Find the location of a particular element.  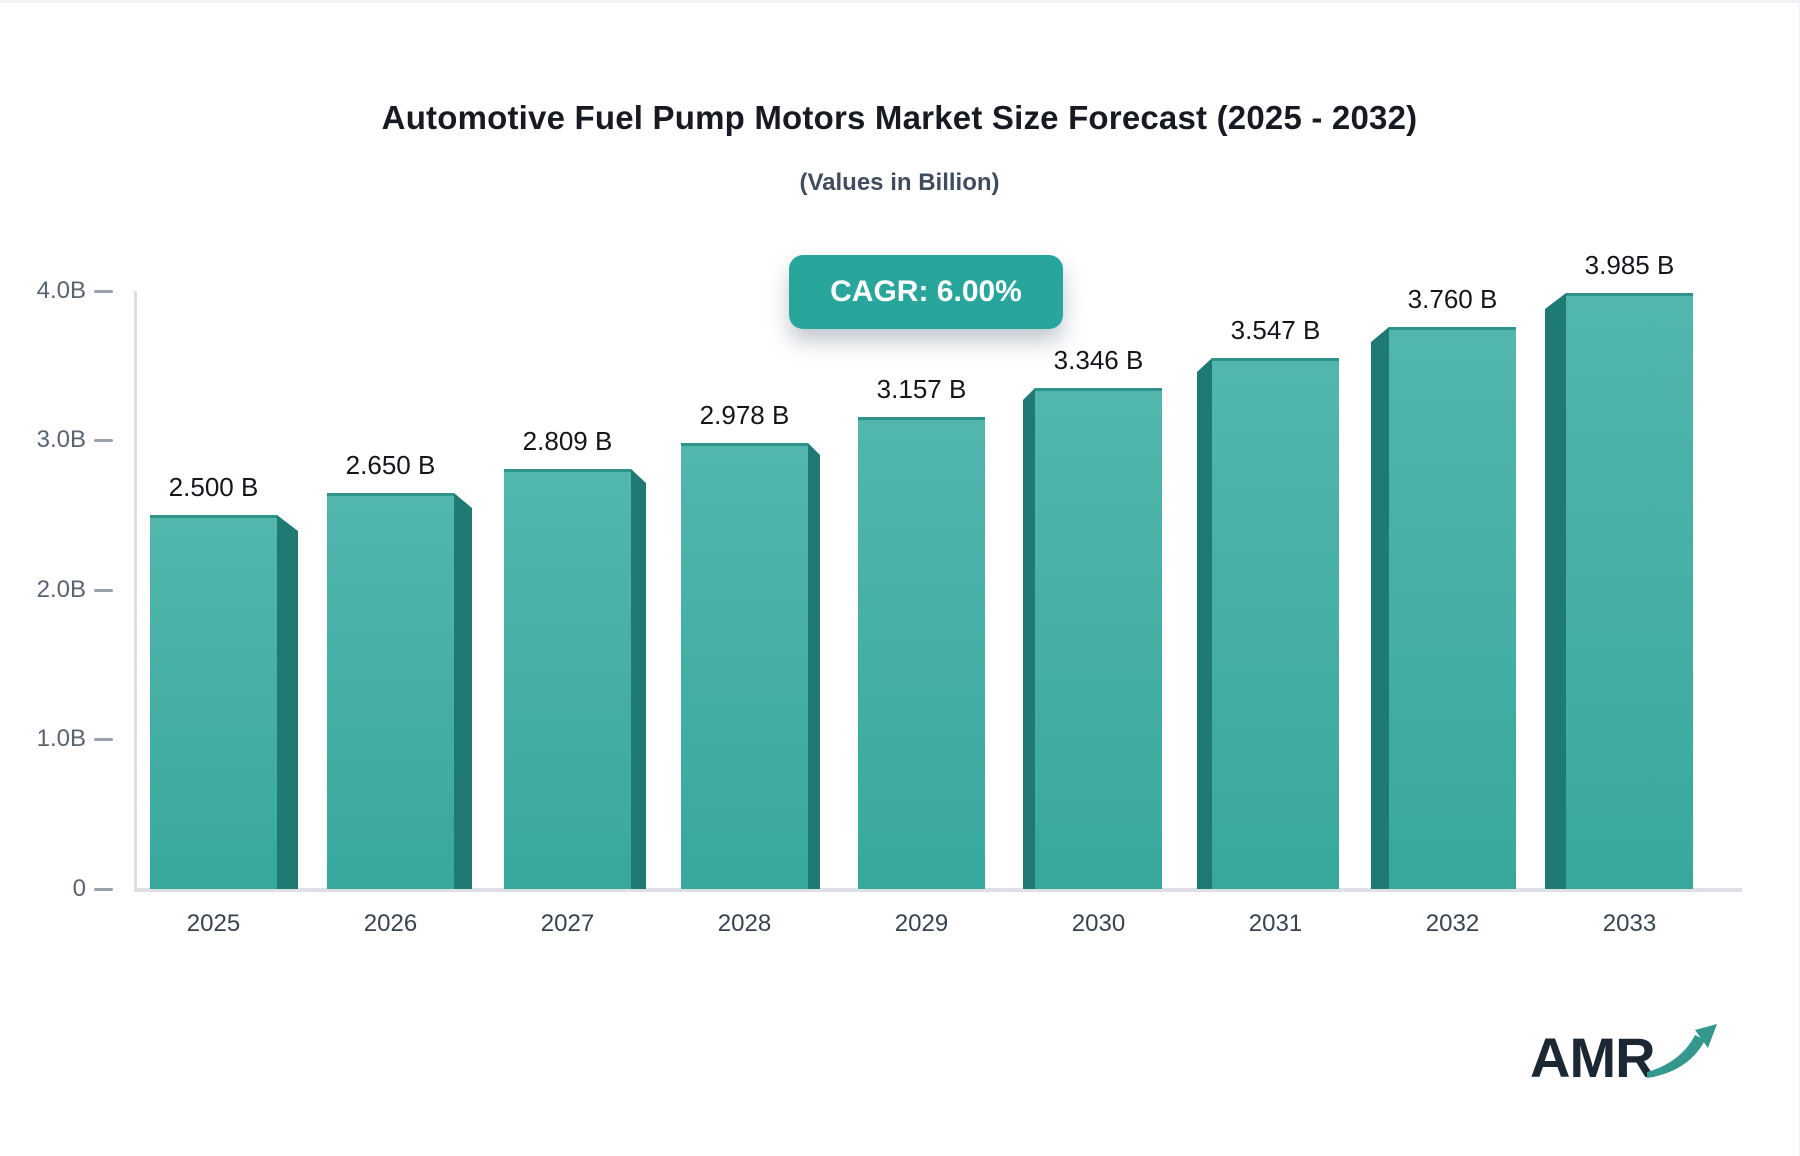

x-axis-label: 2025 is located at coordinates (213, 923).